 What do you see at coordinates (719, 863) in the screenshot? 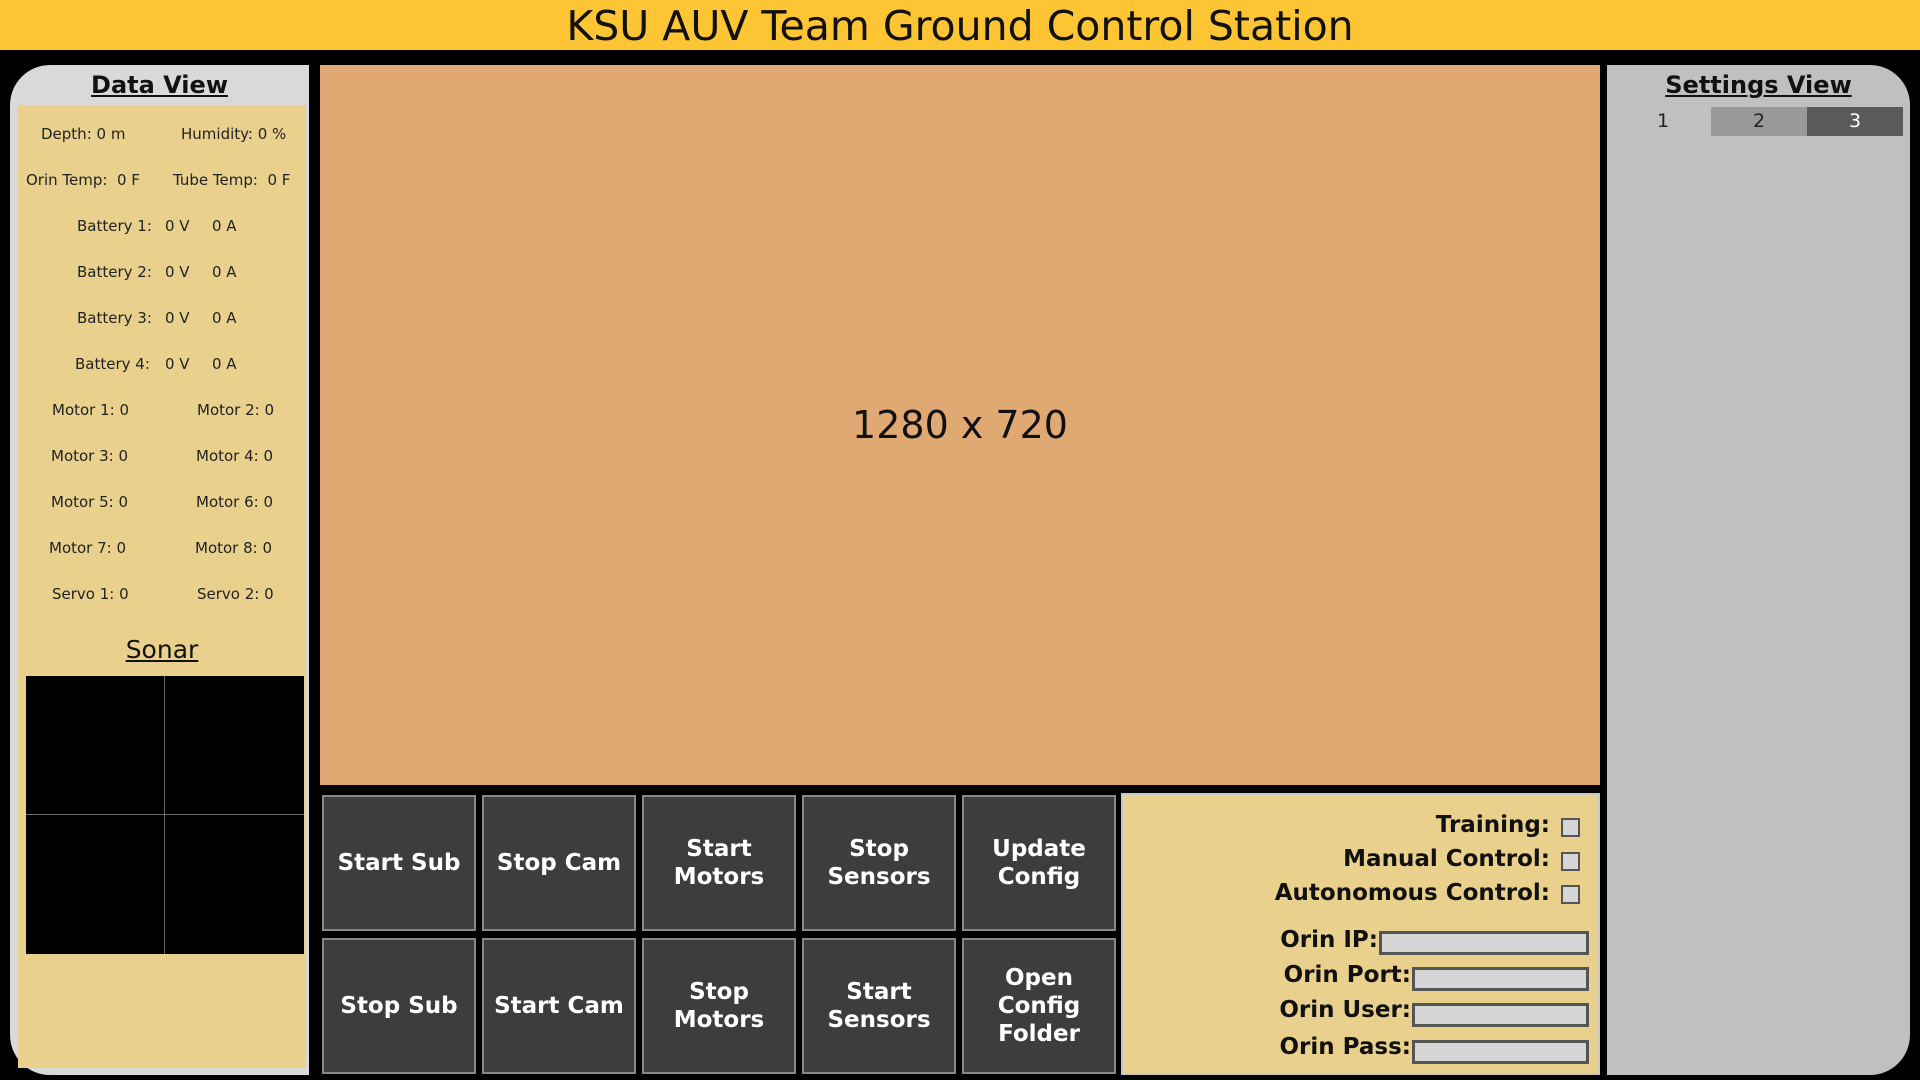
I see `start-motors-button: Start Motors` at bounding box center [719, 863].